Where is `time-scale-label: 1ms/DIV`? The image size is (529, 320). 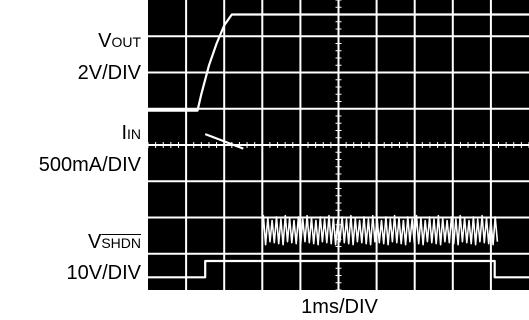 time-scale-label: 1ms/DIV is located at coordinates (339, 307).